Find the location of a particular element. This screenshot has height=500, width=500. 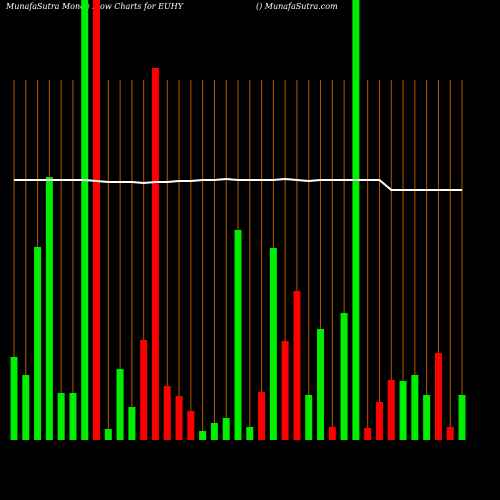

money-flow-line is located at coordinates (238, 184).